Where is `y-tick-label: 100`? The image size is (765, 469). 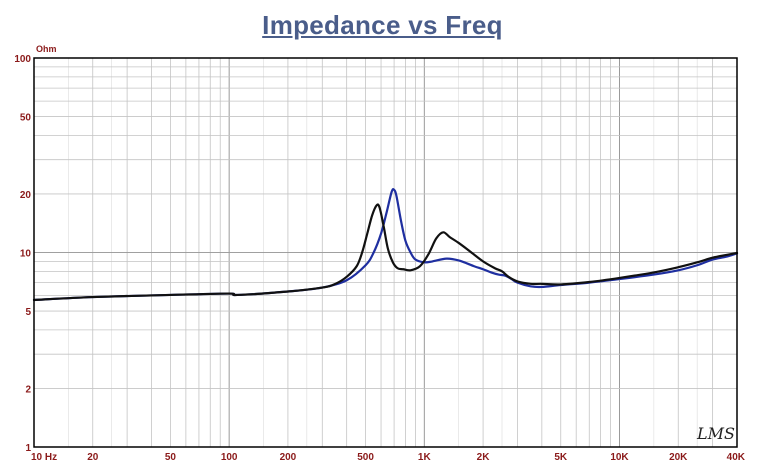
y-tick-label: 100 is located at coordinates (22, 59).